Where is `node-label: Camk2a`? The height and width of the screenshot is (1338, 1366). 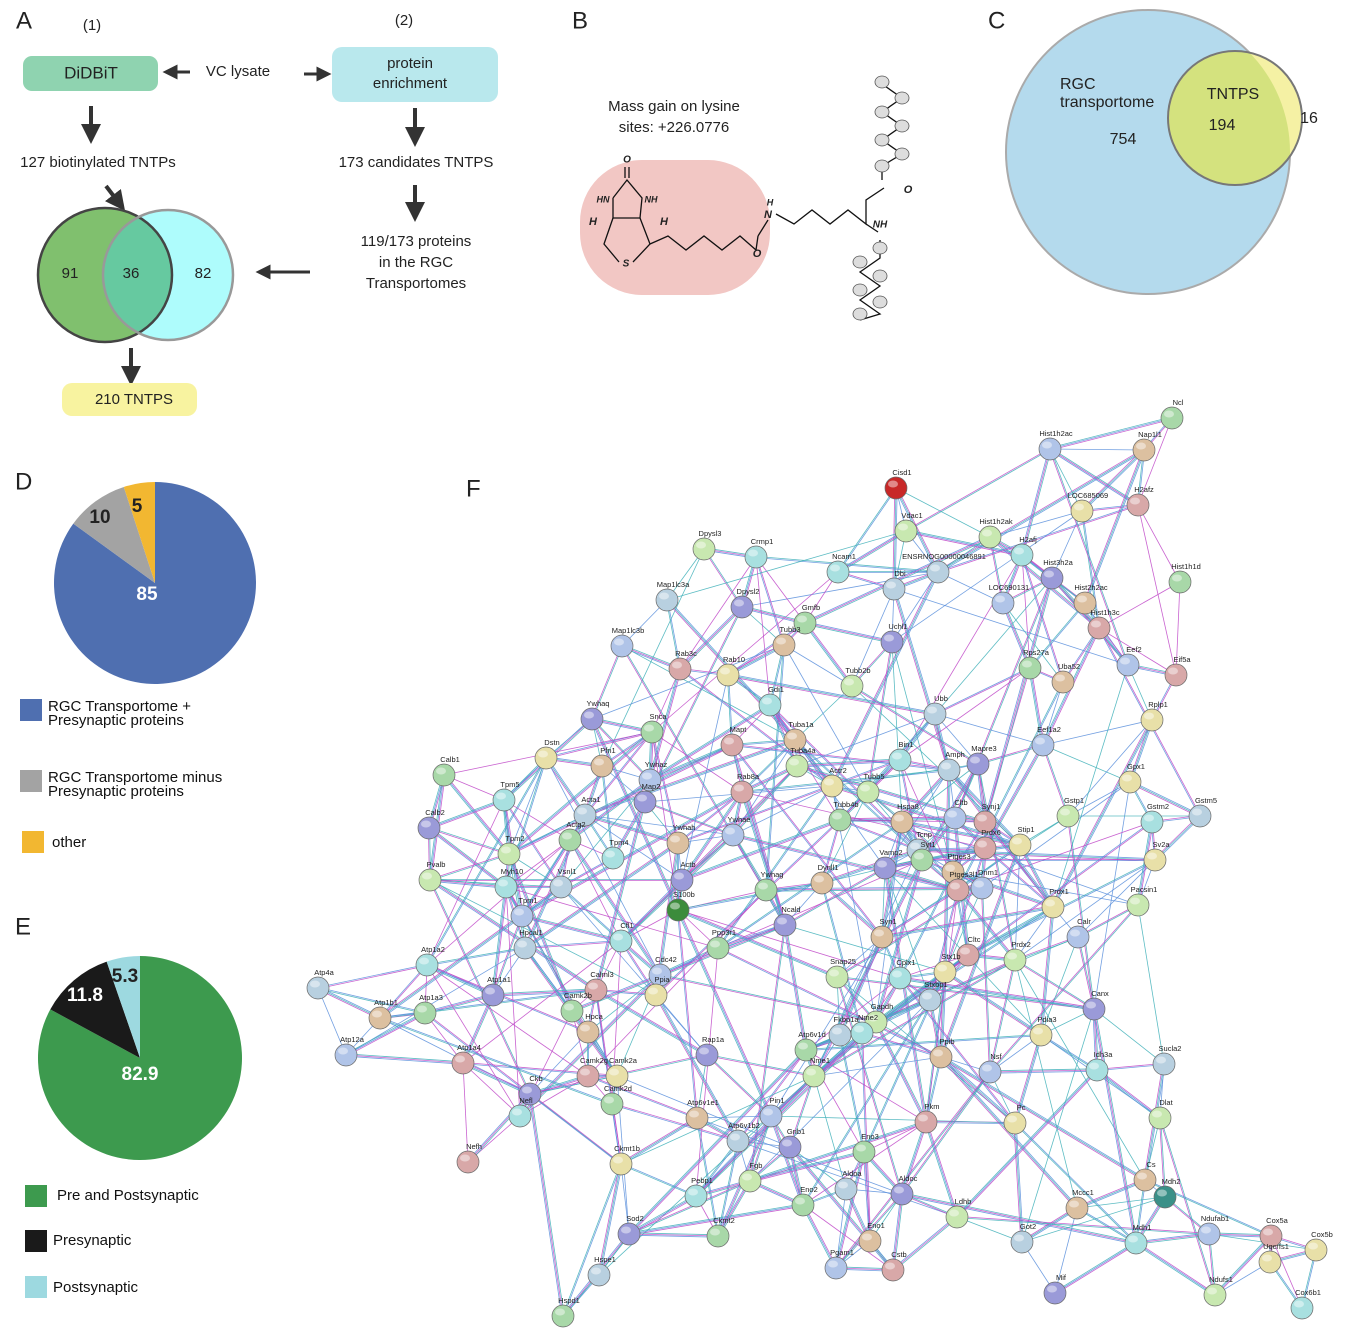
node-label: Camk2a is located at coordinates (623, 1060).